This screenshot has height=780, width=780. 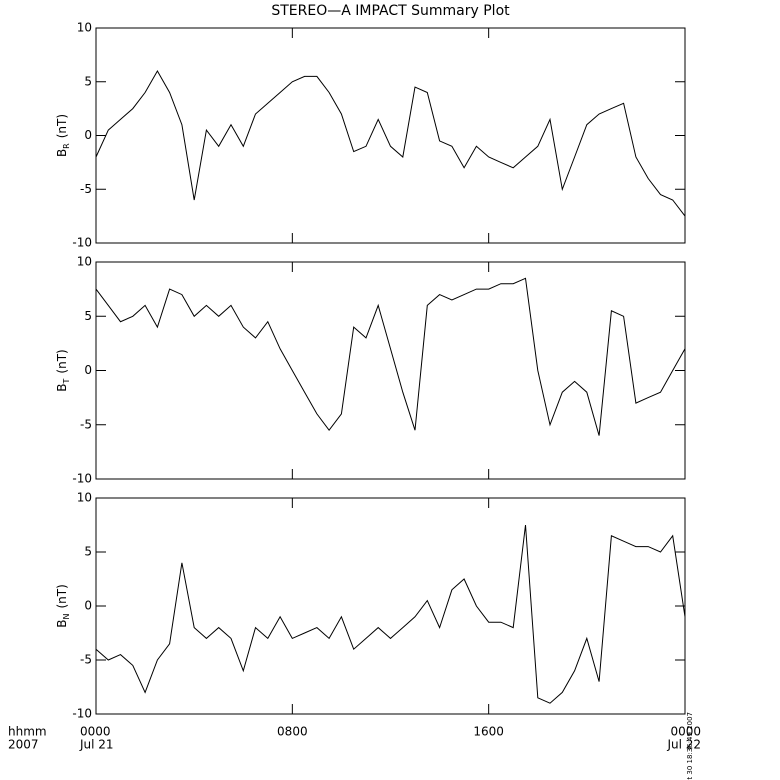 What do you see at coordinates (292, 732) in the screenshot?
I see `x-tick-label: 0800` at bounding box center [292, 732].